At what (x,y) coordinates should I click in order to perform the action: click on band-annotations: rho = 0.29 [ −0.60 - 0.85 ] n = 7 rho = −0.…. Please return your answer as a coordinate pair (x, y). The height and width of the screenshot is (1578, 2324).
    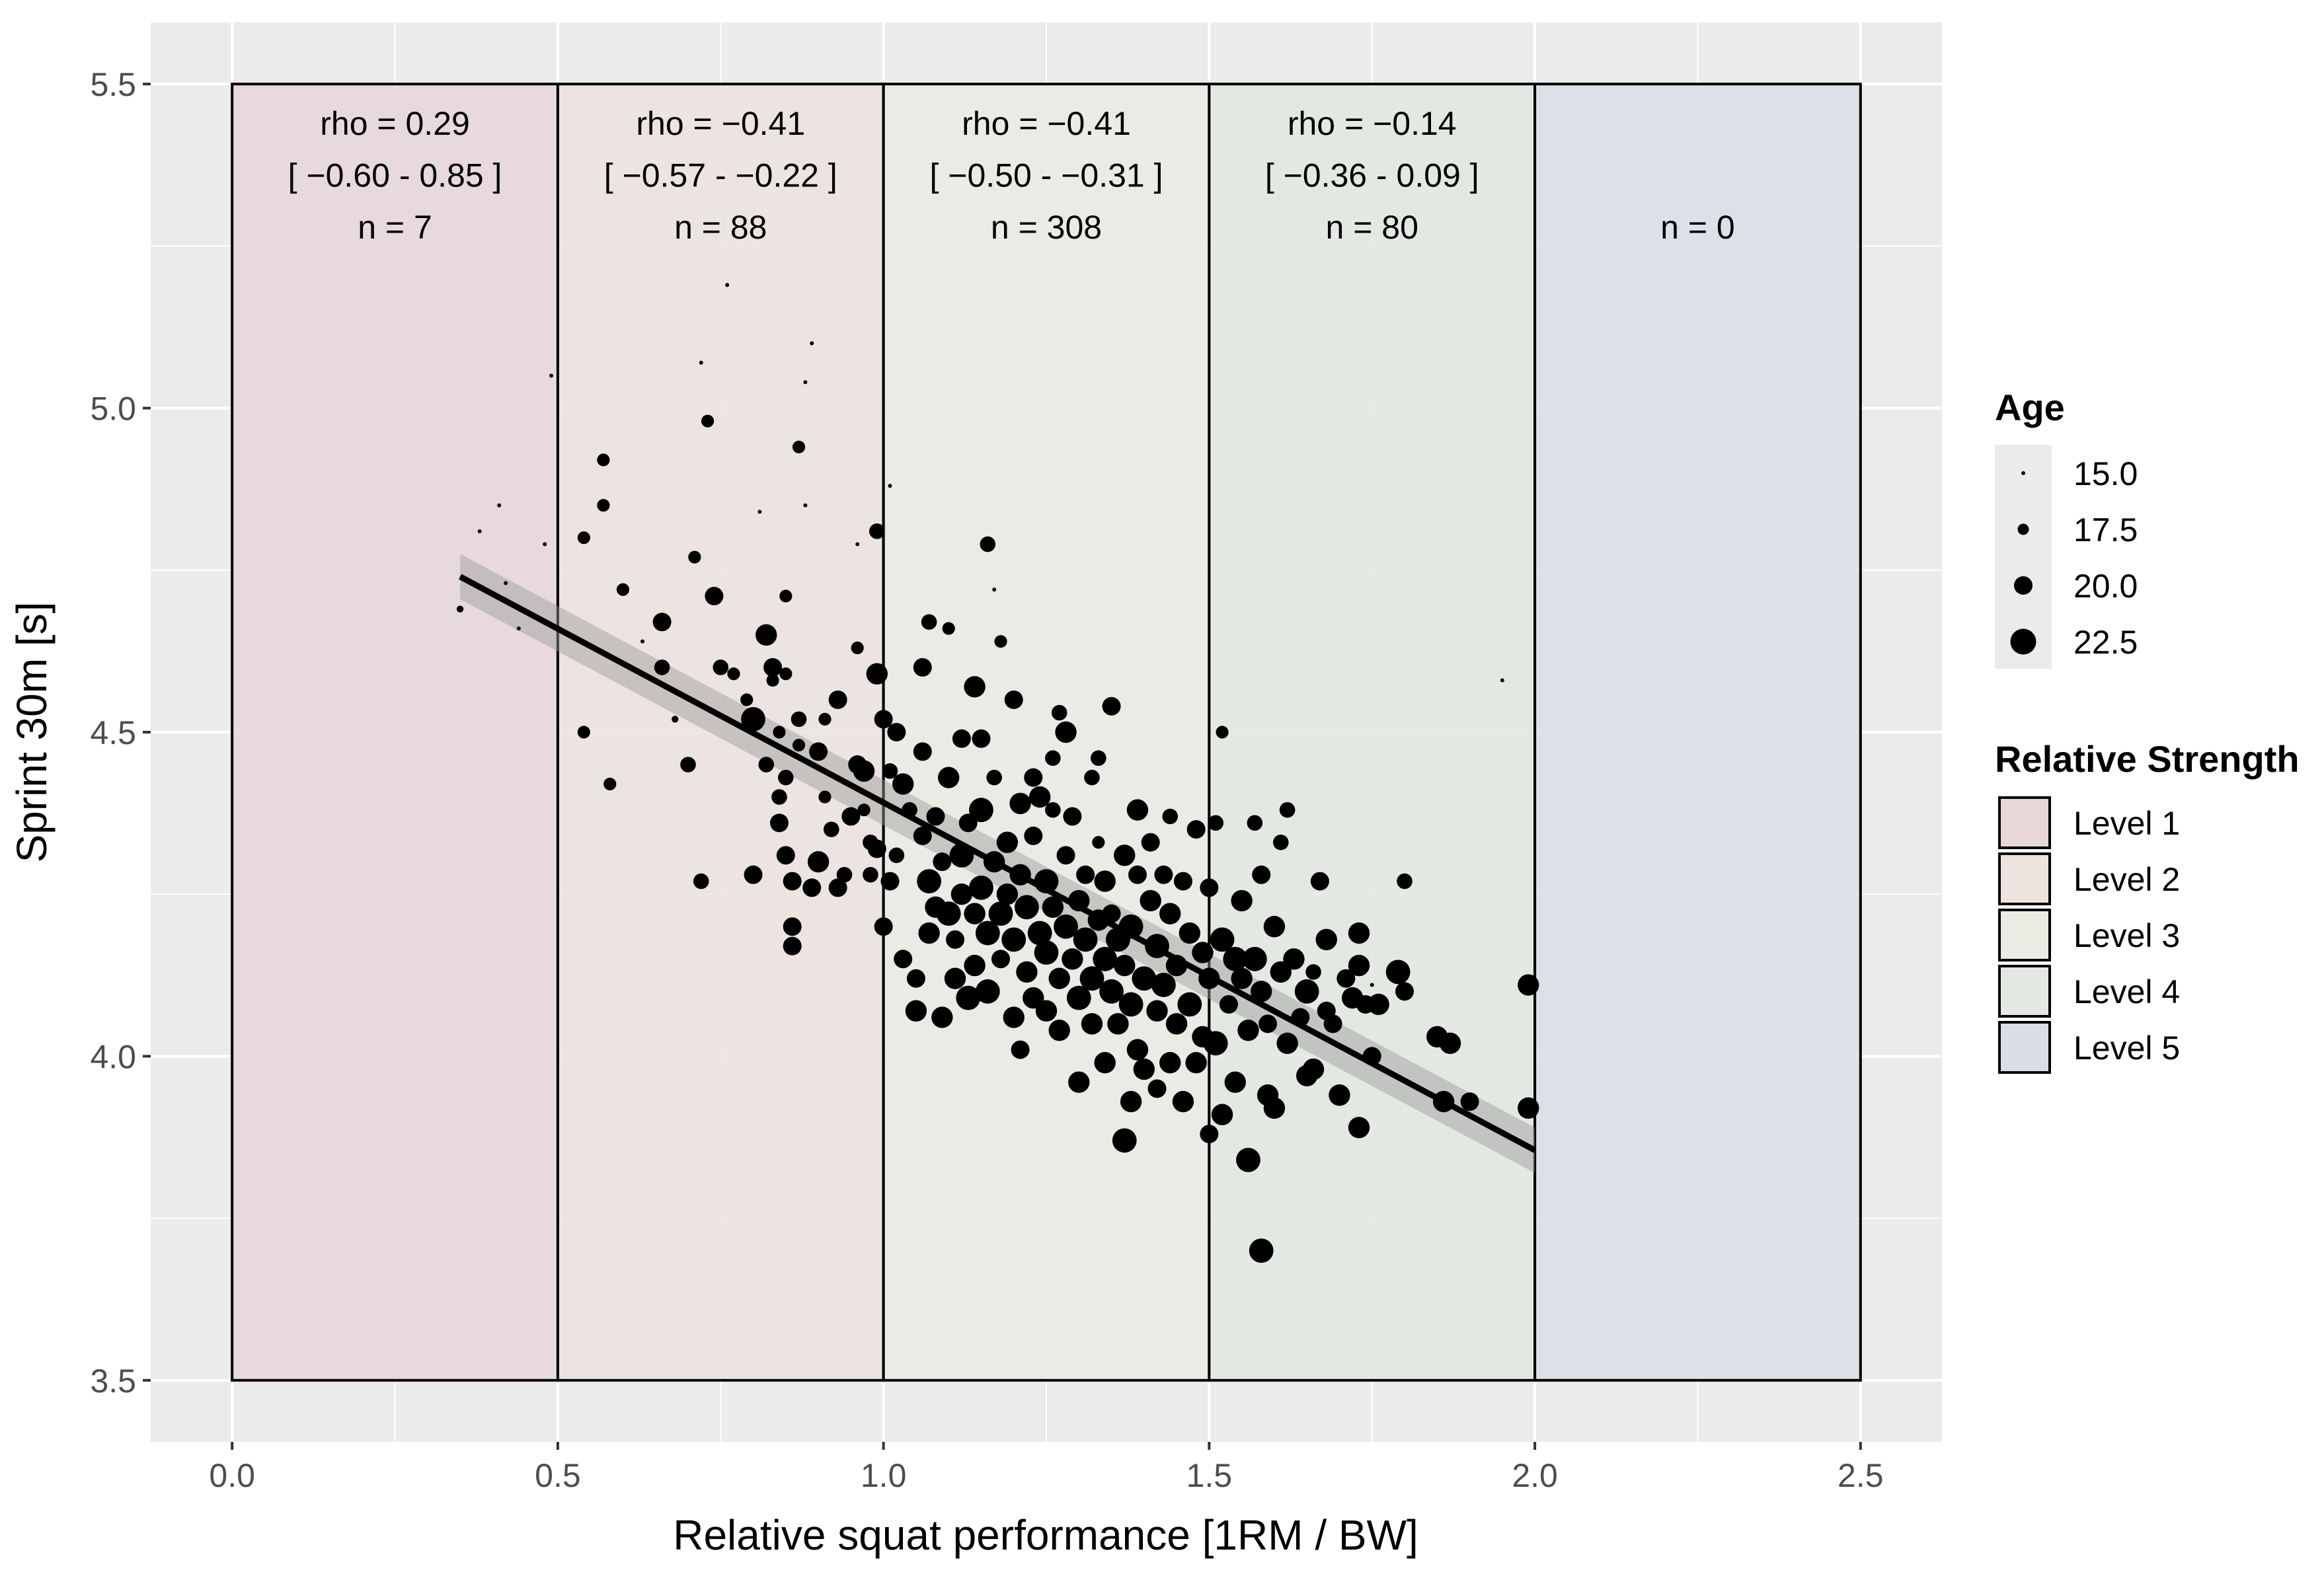
    Looking at the image, I should click on (1011, 175).